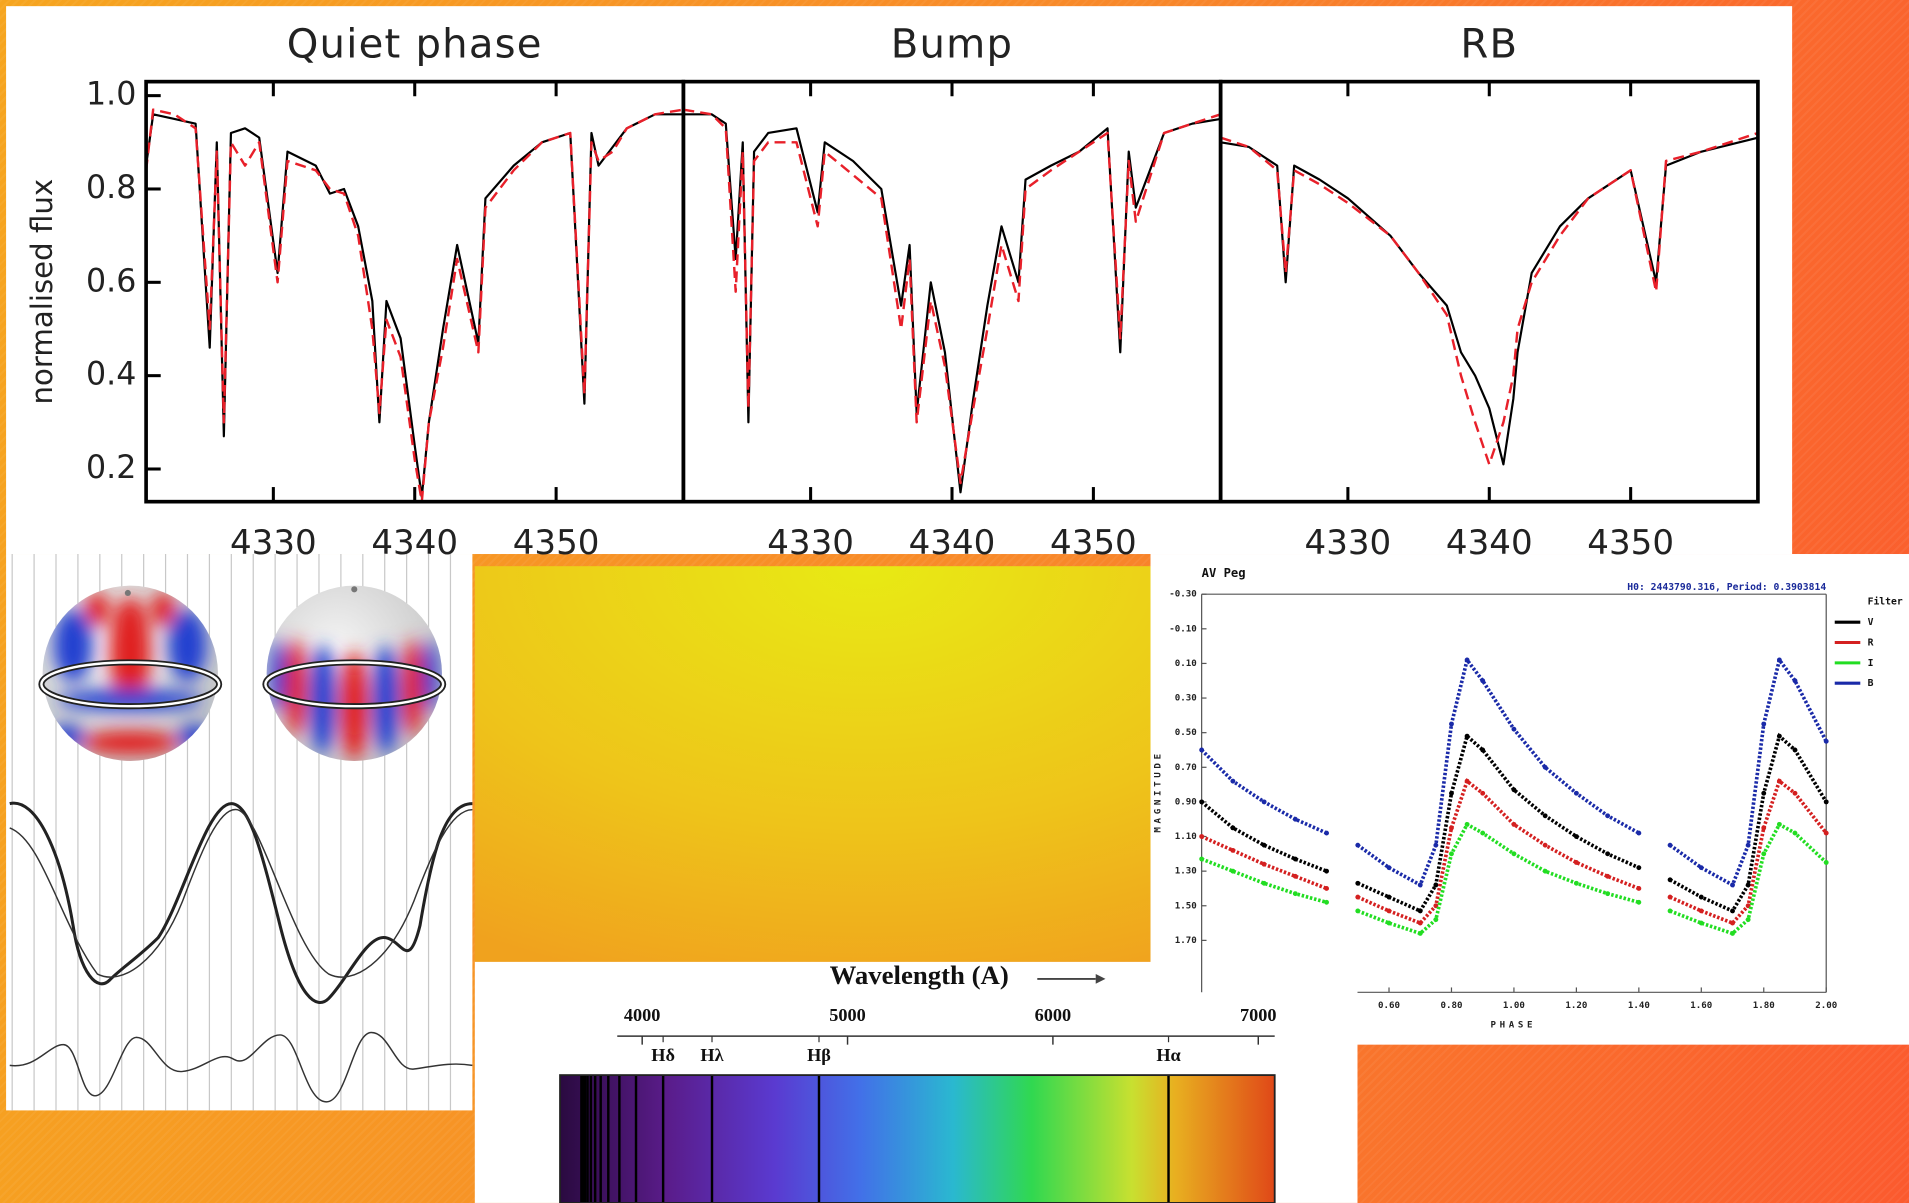 The width and height of the screenshot is (1909, 1203). I want to click on chart-title: AV Peg, so click(1224, 573).